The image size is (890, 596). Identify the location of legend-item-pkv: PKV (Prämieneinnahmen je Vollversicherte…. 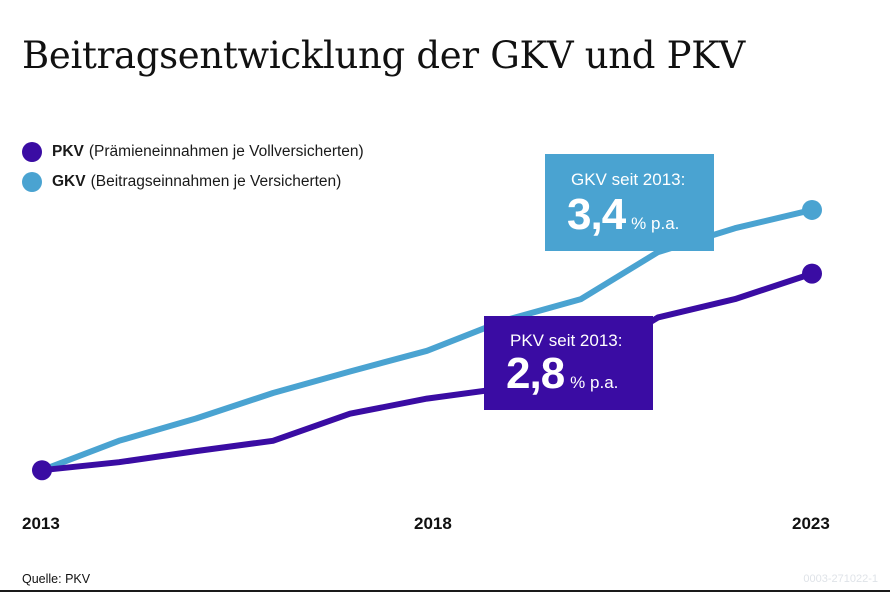
(193, 152).